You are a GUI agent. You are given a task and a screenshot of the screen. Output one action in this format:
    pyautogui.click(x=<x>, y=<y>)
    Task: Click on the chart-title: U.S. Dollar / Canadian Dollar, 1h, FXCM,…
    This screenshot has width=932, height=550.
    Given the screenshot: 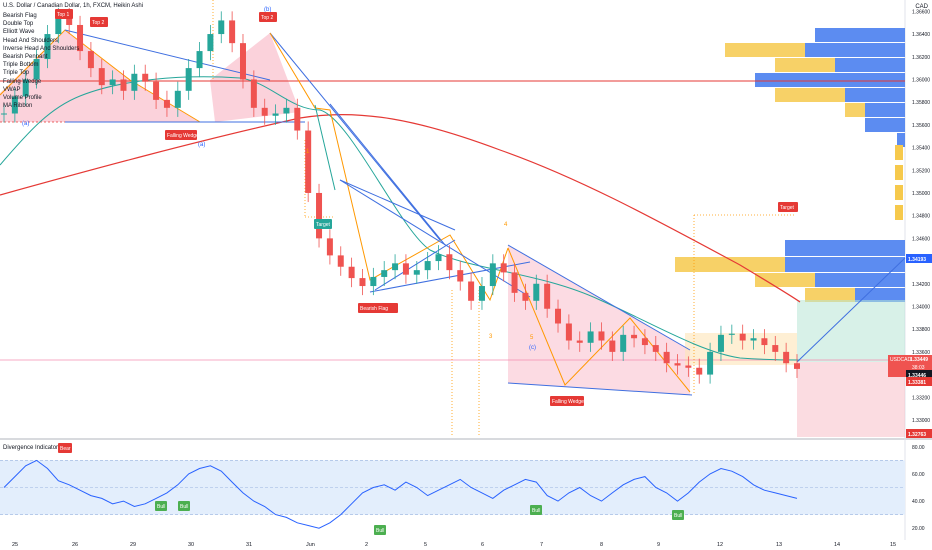 What is the action you would take?
    pyautogui.click(x=73, y=6)
    